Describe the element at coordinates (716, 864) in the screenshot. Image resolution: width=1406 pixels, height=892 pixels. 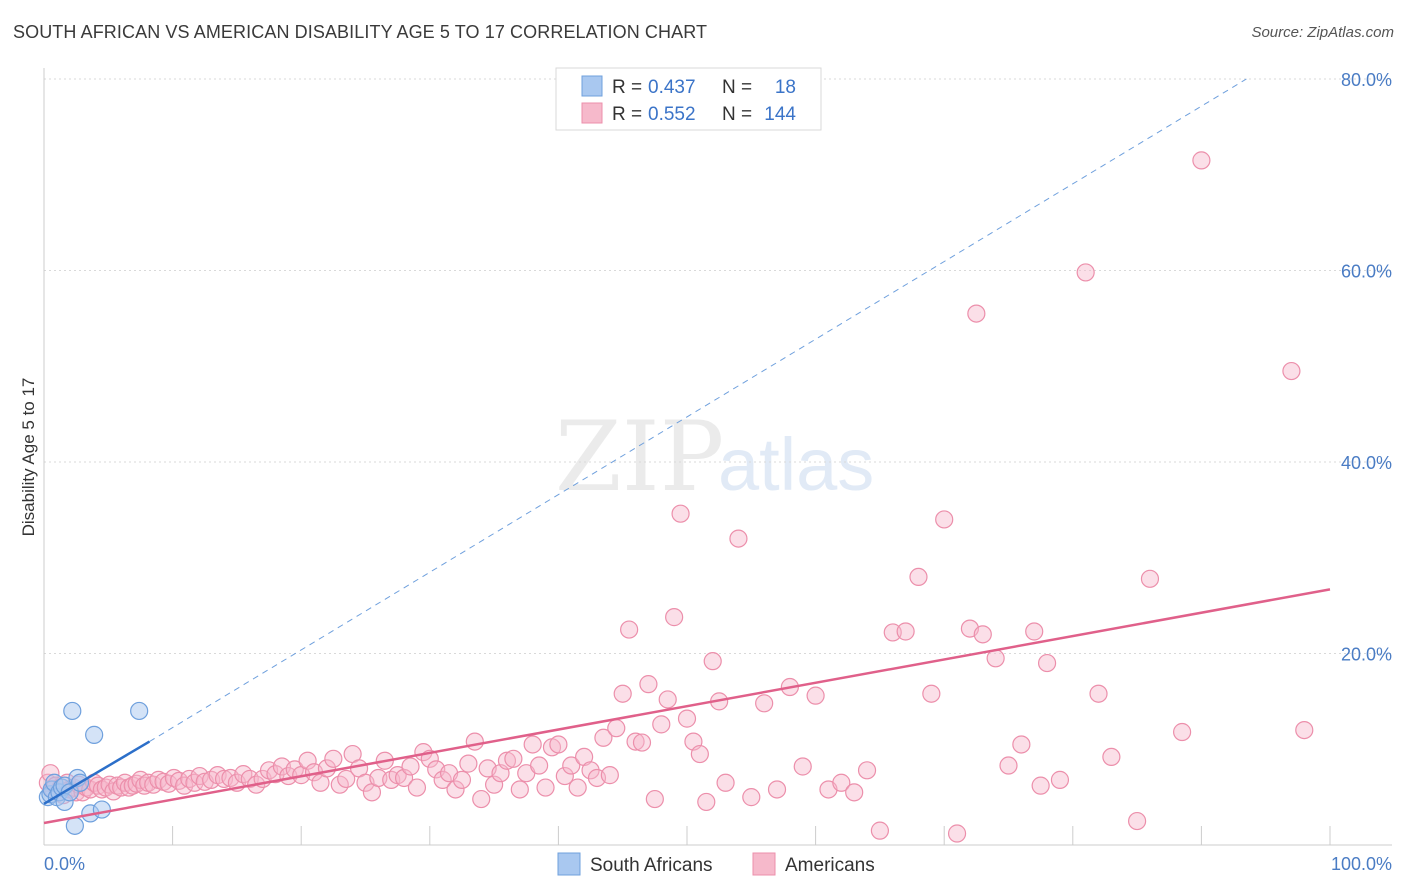
I see `bottom-legend: South Africans Americans` at that location.